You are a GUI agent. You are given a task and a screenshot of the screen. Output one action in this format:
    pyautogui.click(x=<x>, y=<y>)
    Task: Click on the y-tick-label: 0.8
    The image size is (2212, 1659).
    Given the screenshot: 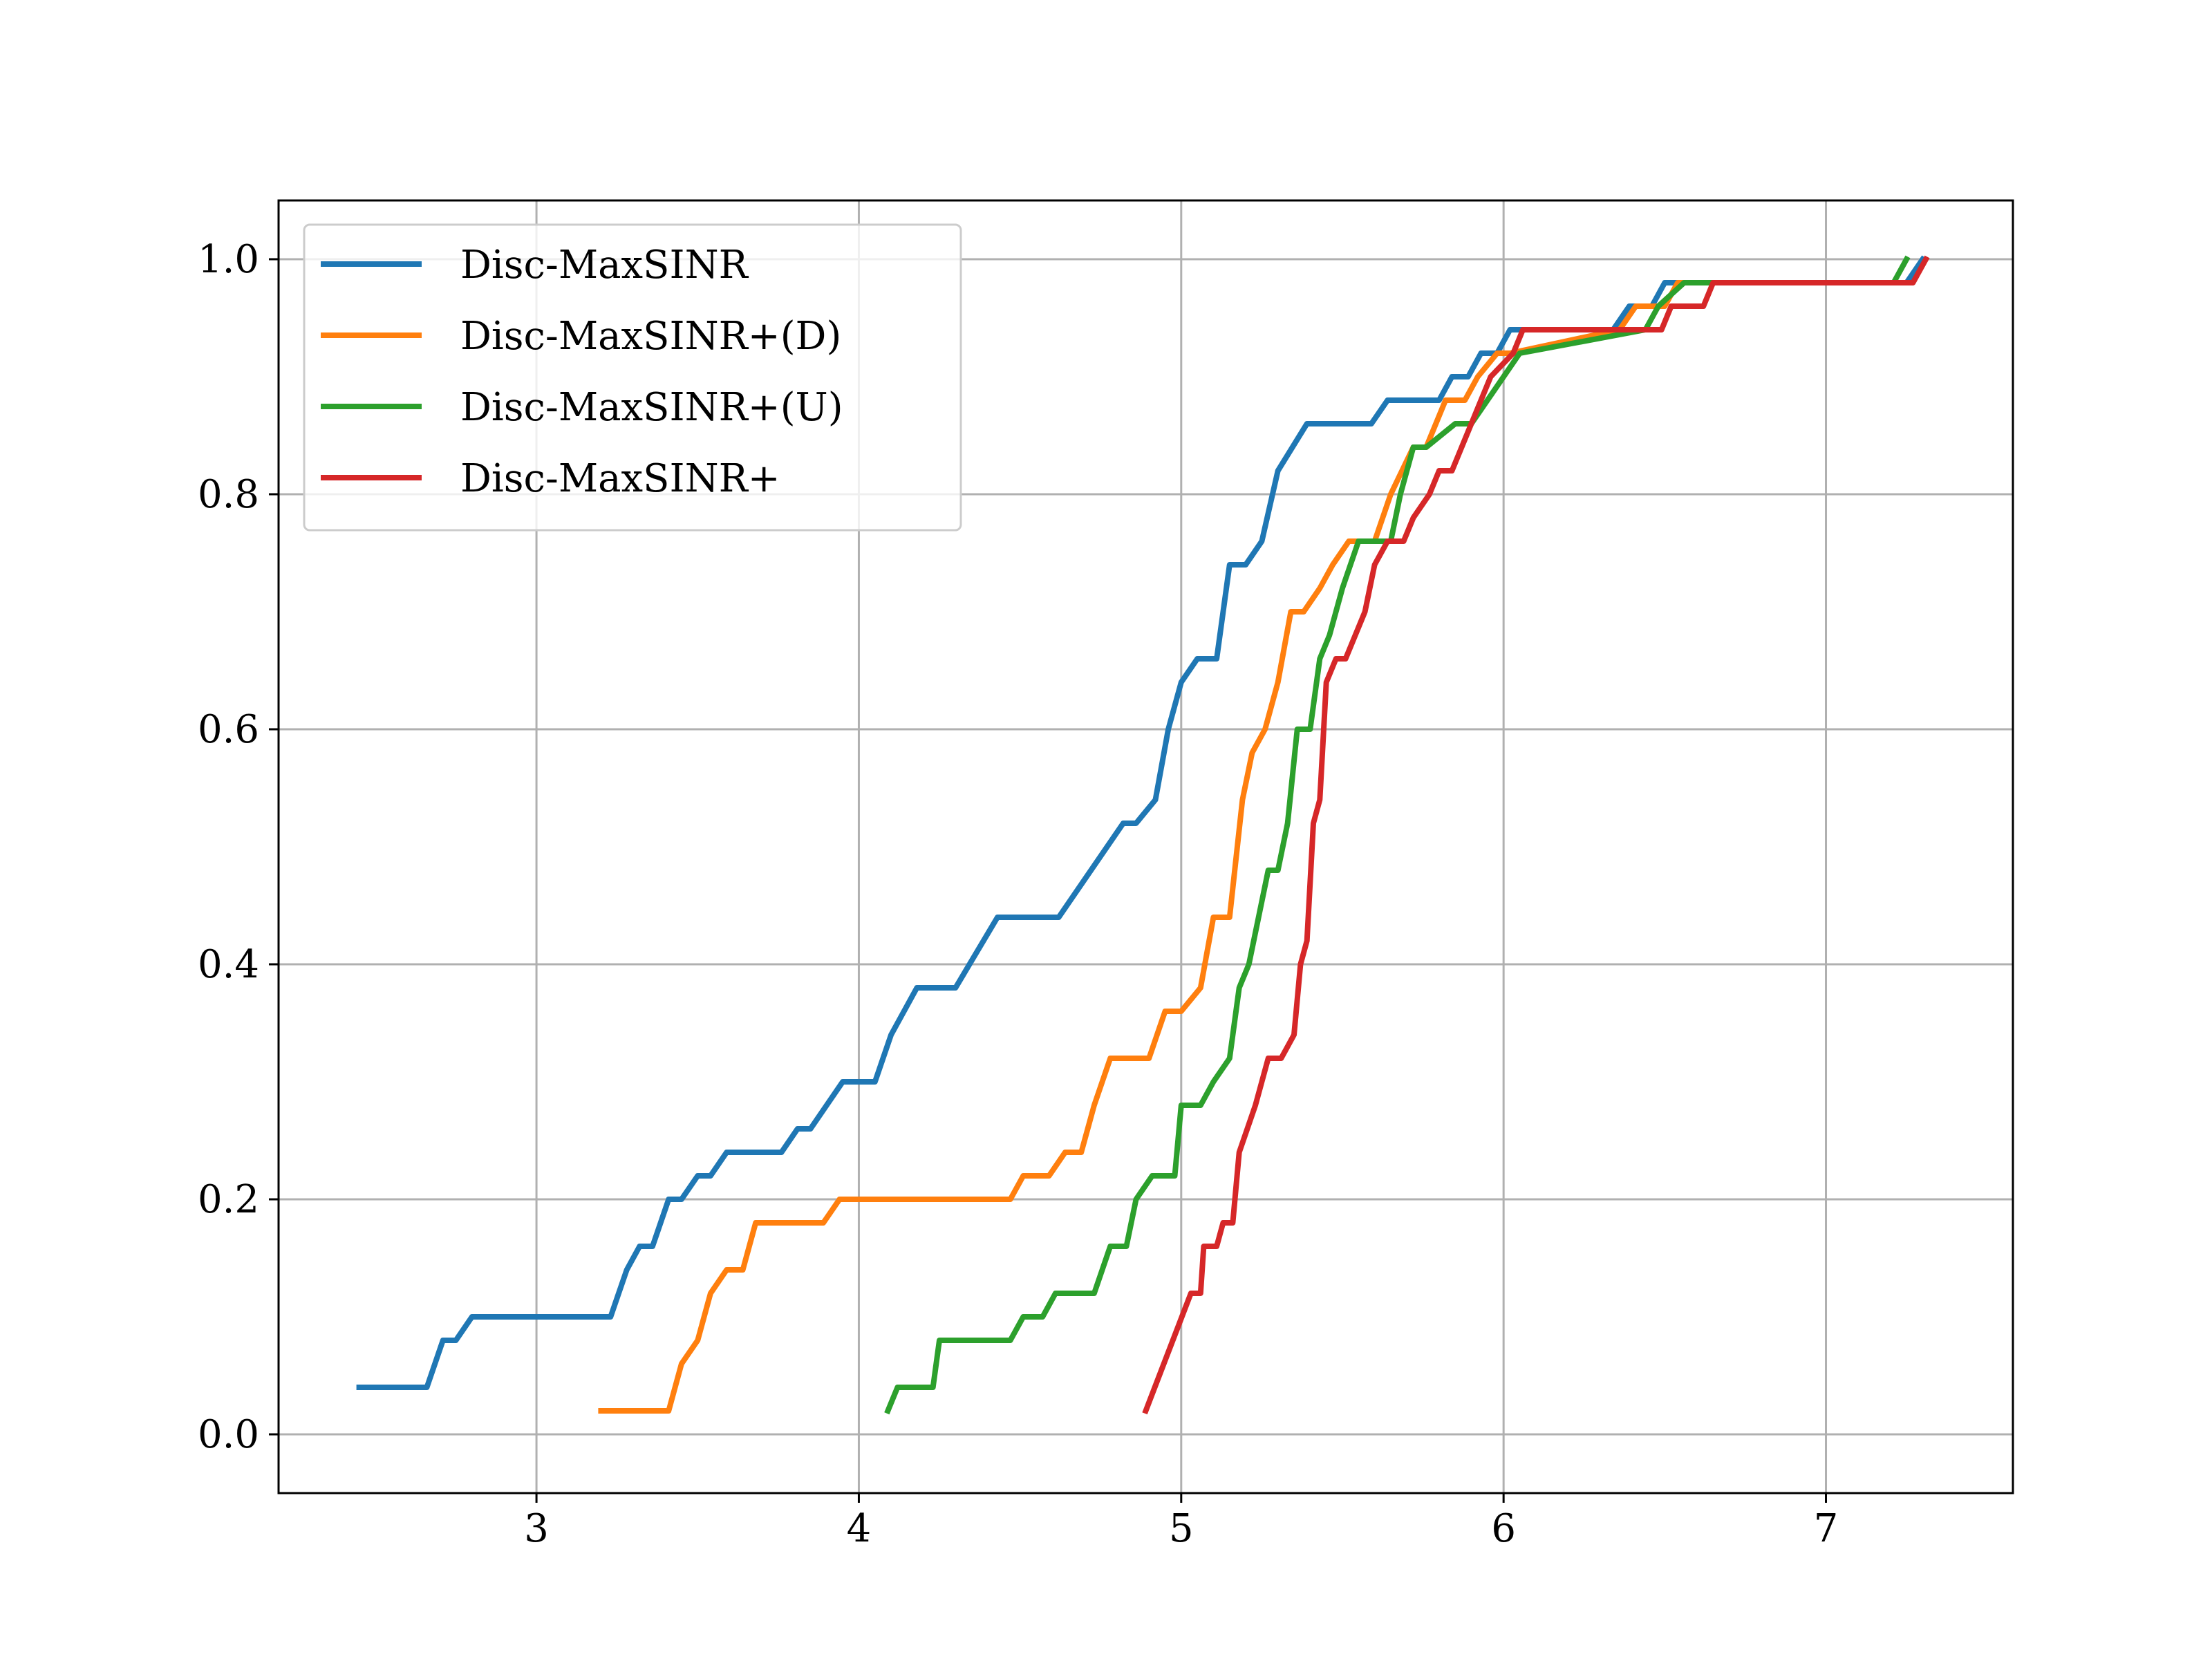 What is the action you would take?
    pyautogui.click(x=228, y=494)
    